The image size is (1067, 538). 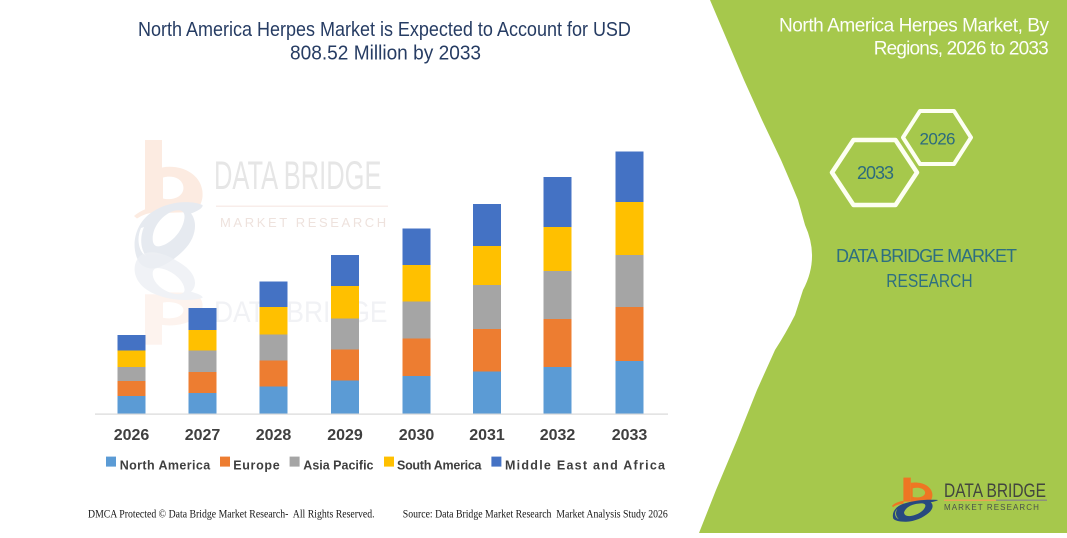 What do you see at coordinates (338, 466) in the screenshot?
I see `svg-text: Asia Pacific` at bounding box center [338, 466].